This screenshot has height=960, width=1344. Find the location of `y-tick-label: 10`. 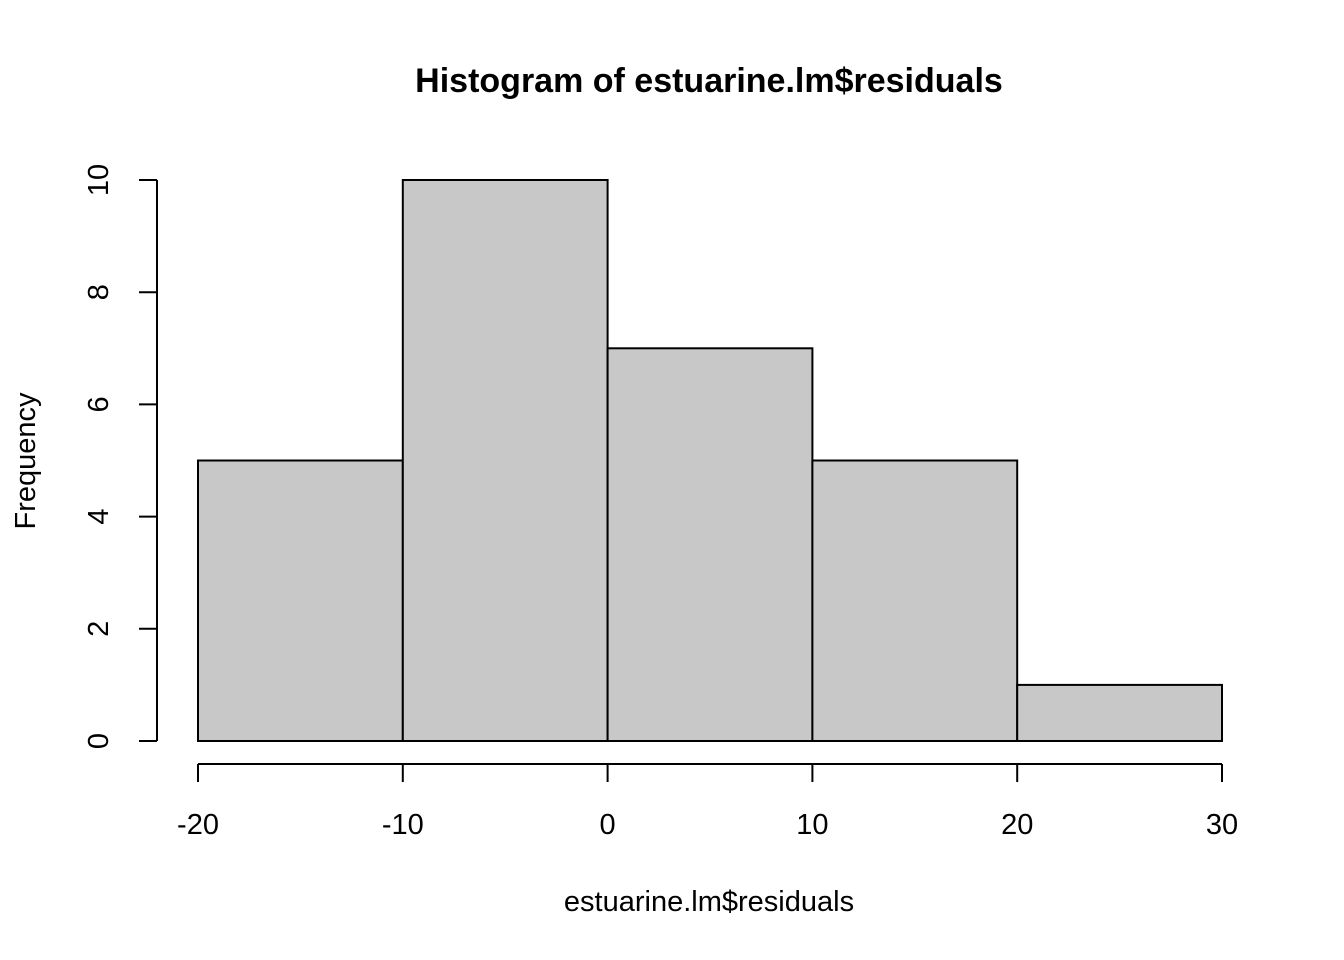

y-tick-label: 10 is located at coordinates (99, 180).